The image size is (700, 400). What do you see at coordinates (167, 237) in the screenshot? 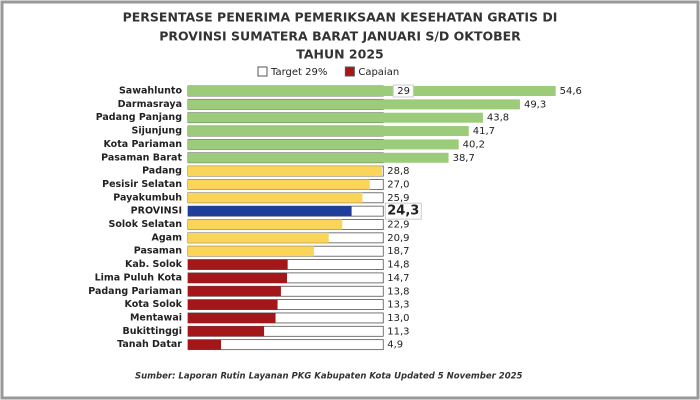
I see `category-label: Agam` at bounding box center [167, 237].